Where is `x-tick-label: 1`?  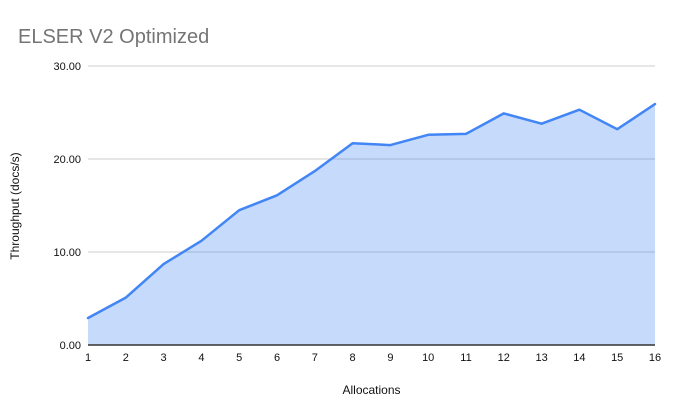 x-tick-label: 1 is located at coordinates (88, 358).